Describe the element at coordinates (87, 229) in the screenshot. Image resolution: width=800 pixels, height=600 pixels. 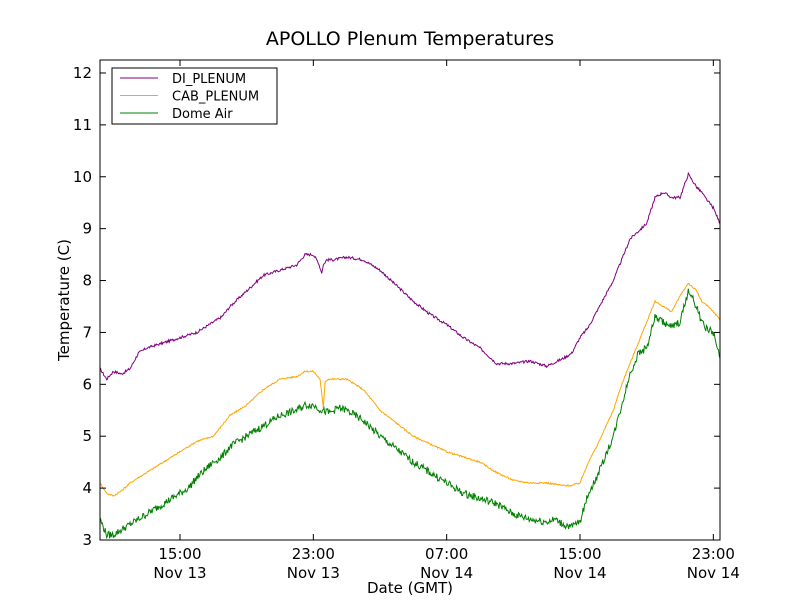
I see `y-tick-label: 9` at that location.